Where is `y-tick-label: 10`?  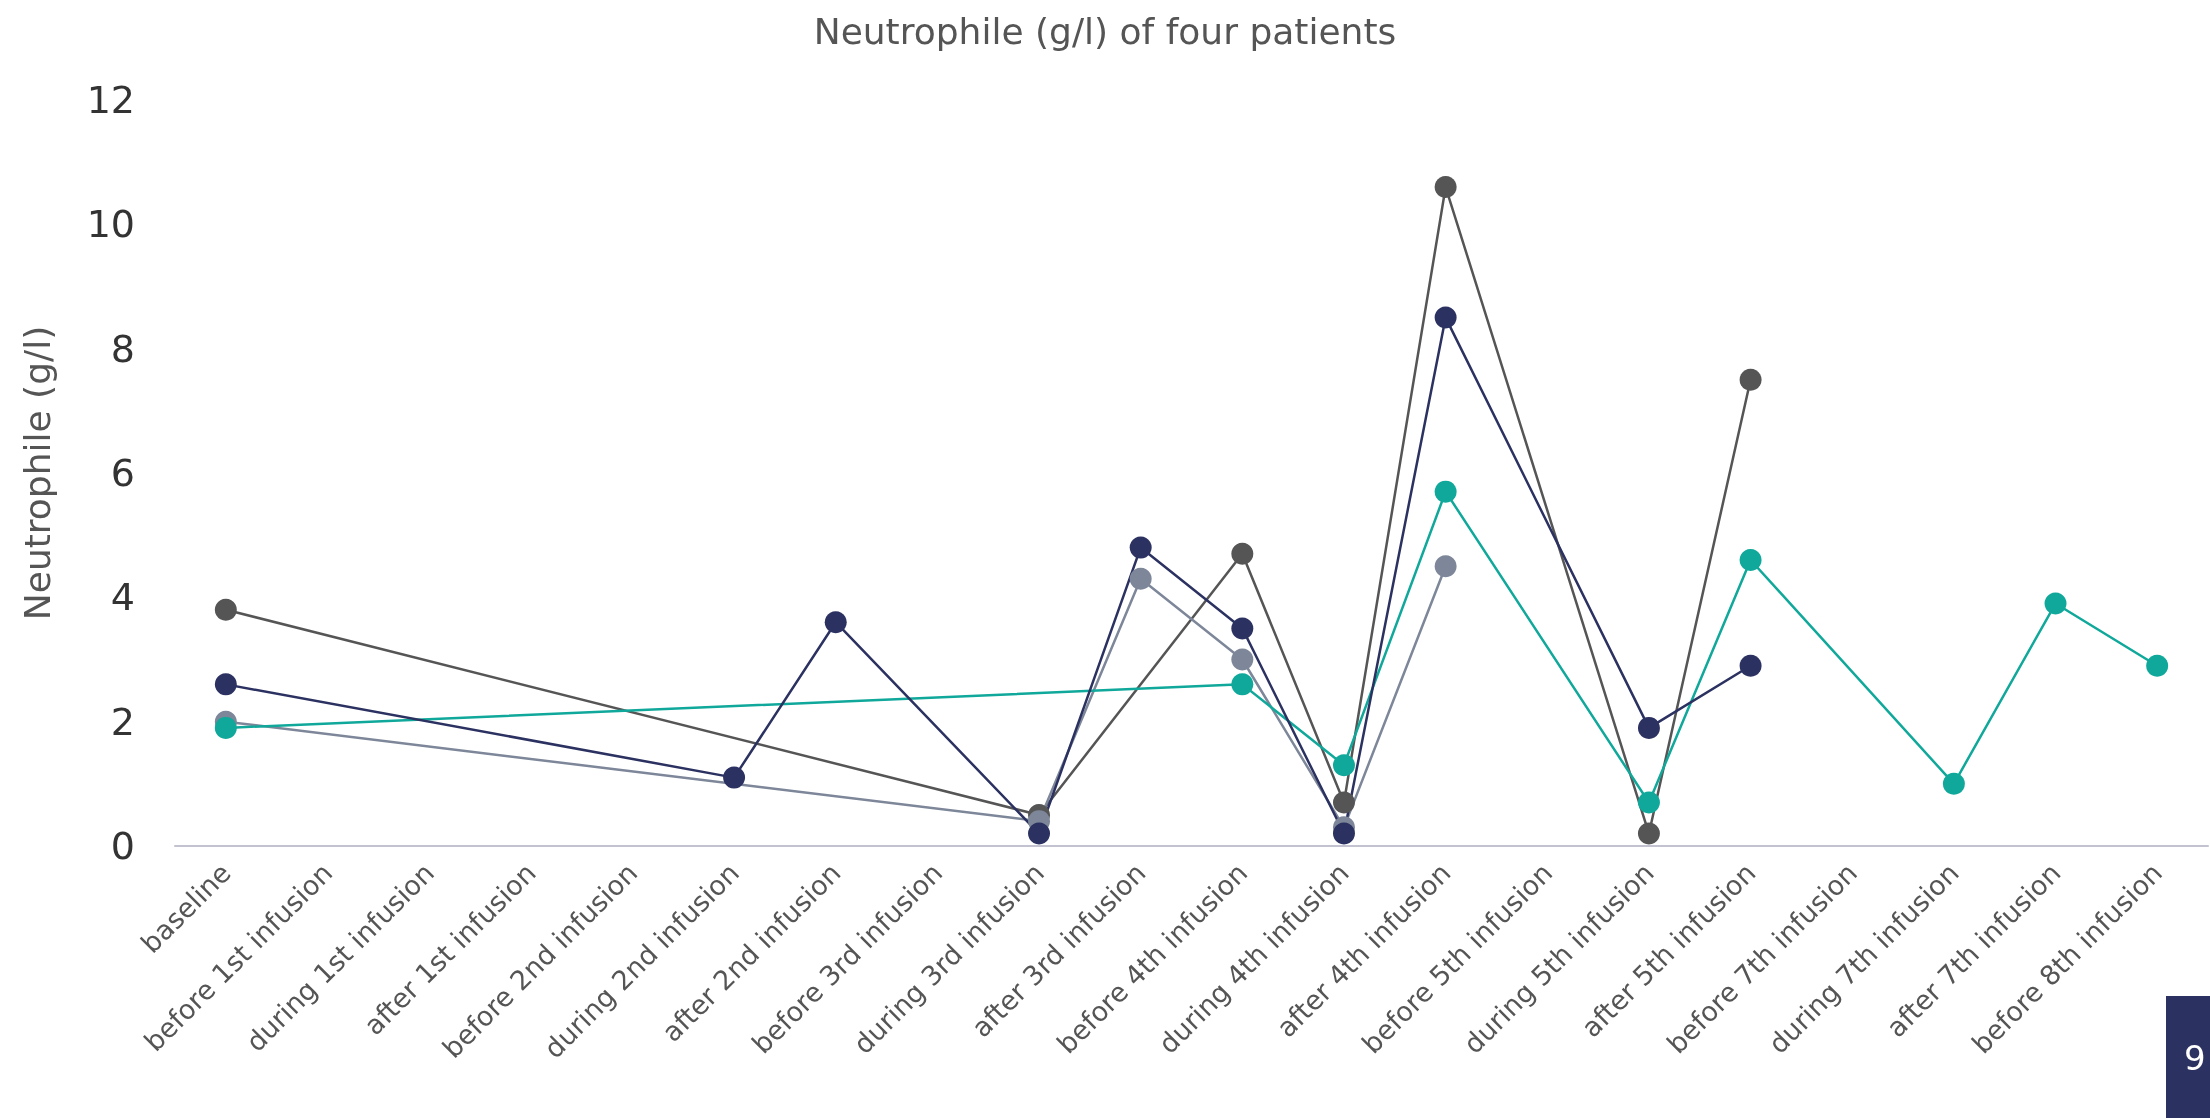 y-tick-label: 10 is located at coordinates (110, 224).